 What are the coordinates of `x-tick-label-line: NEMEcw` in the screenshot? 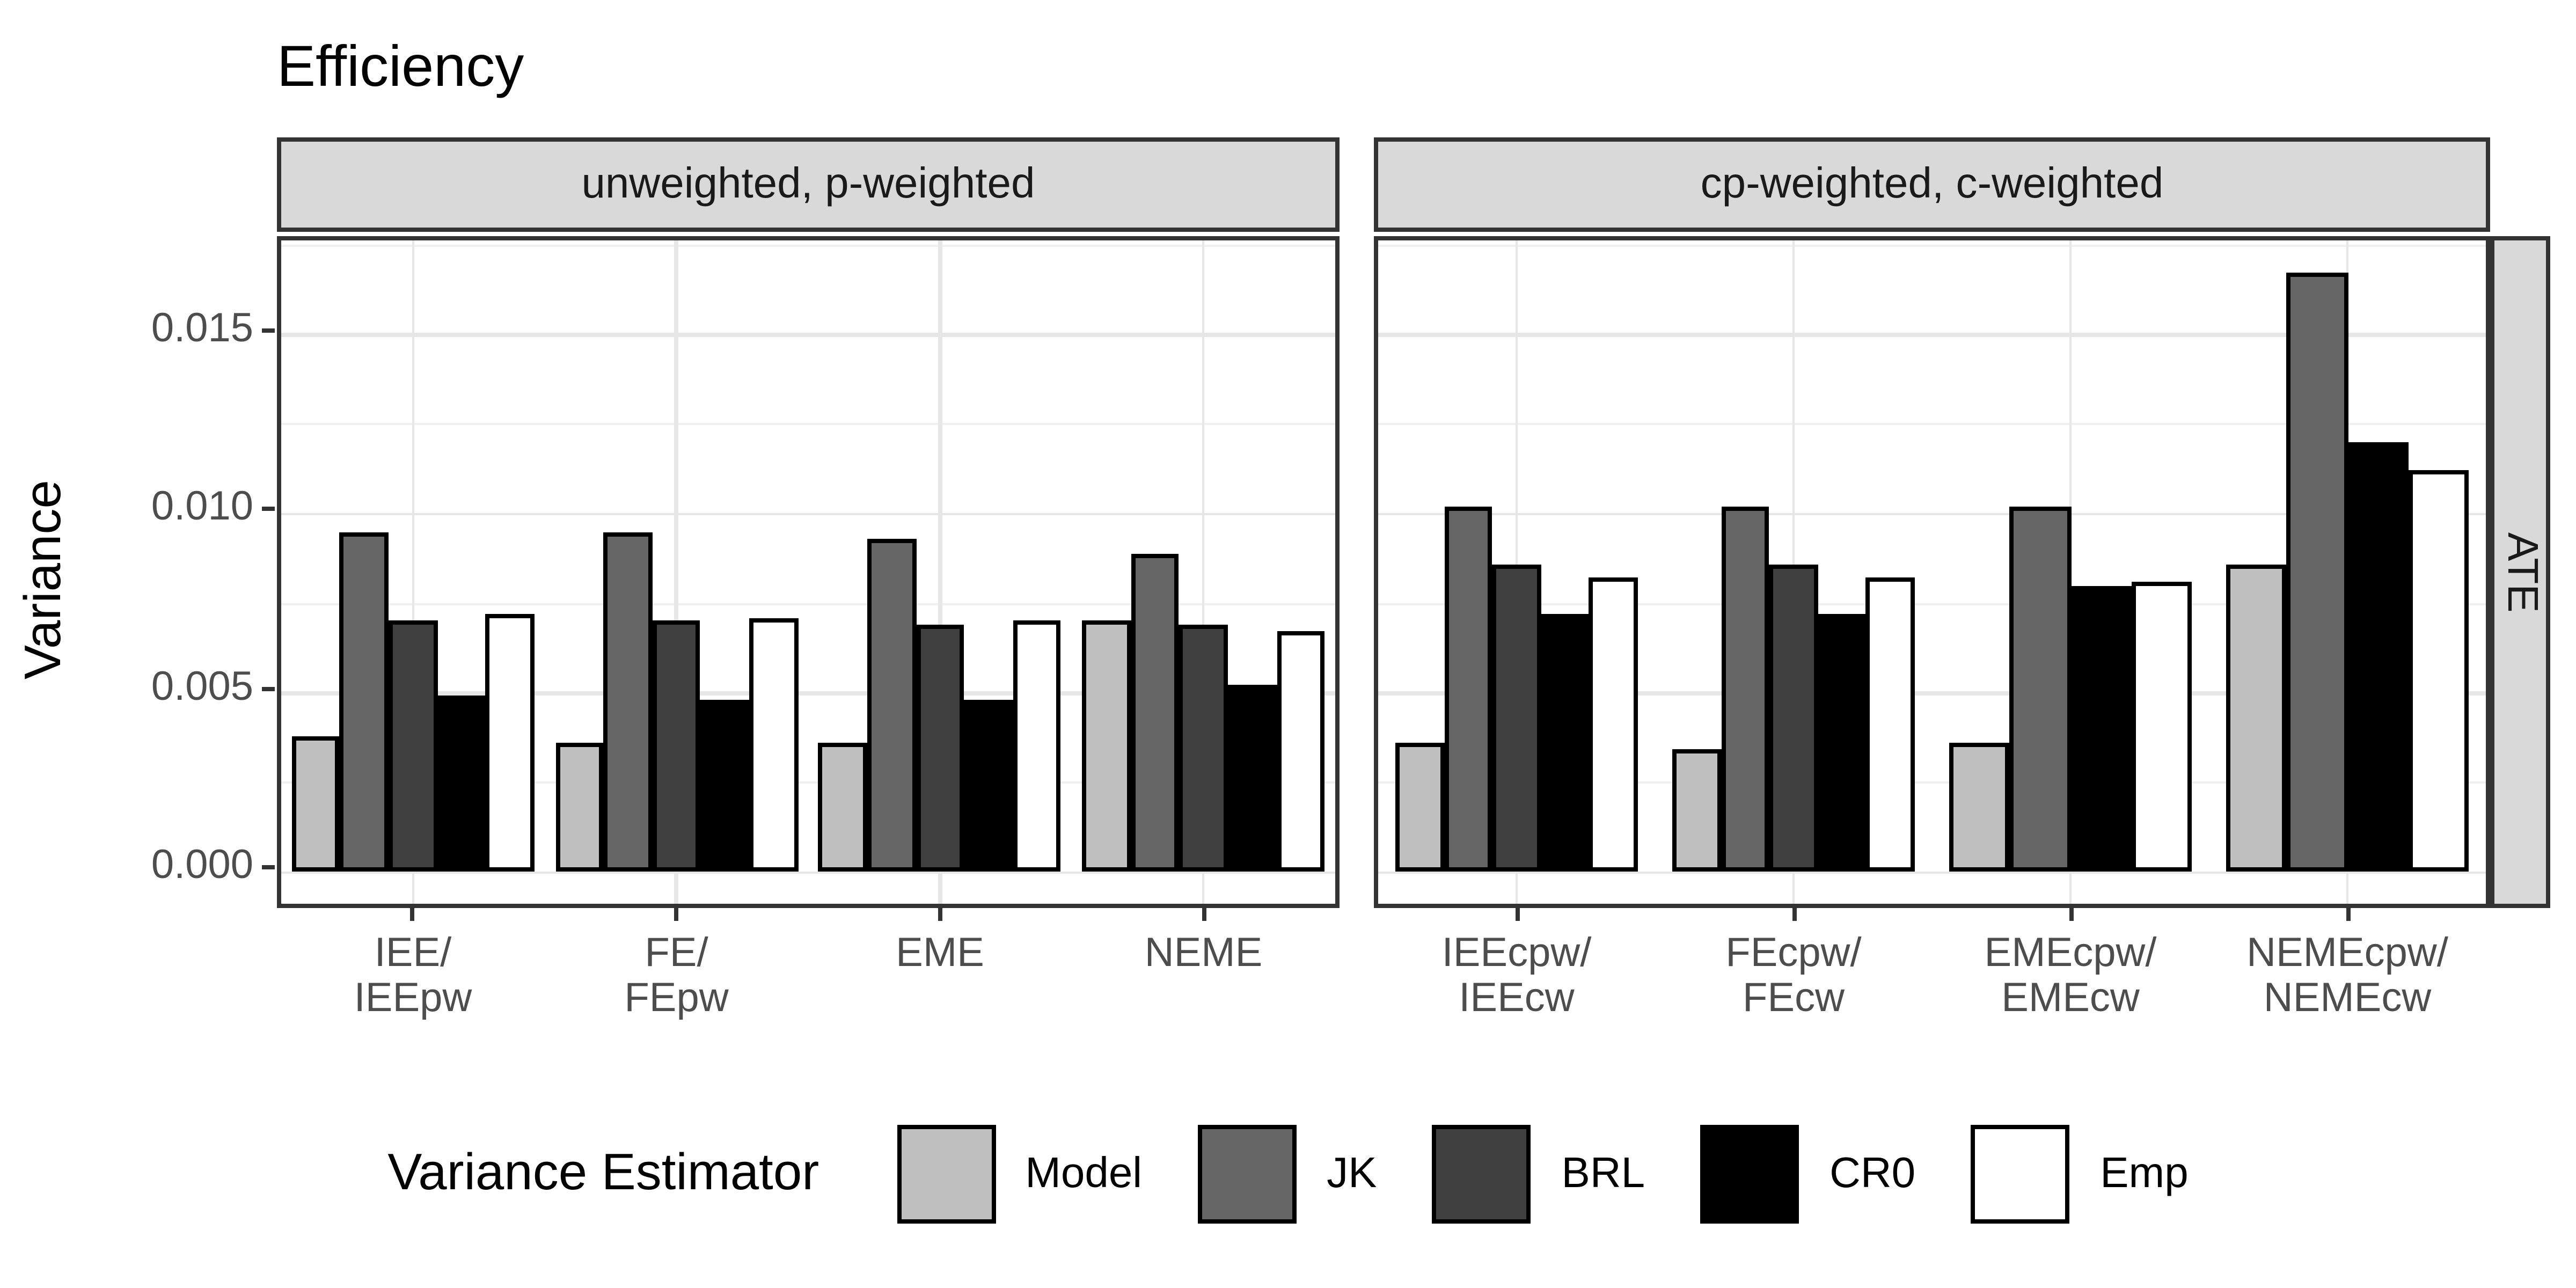 It's located at (2347, 999).